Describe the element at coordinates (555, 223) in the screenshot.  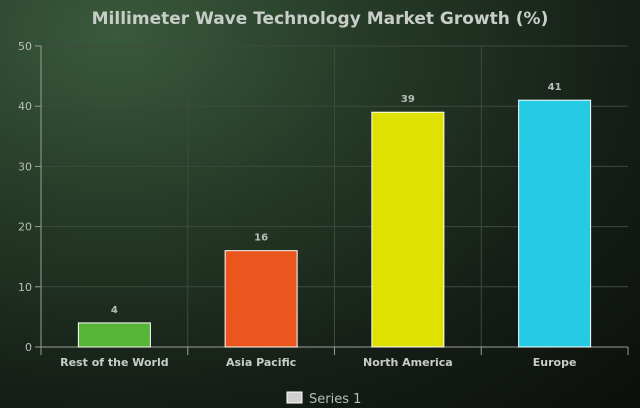
I see `bar-europe` at that location.